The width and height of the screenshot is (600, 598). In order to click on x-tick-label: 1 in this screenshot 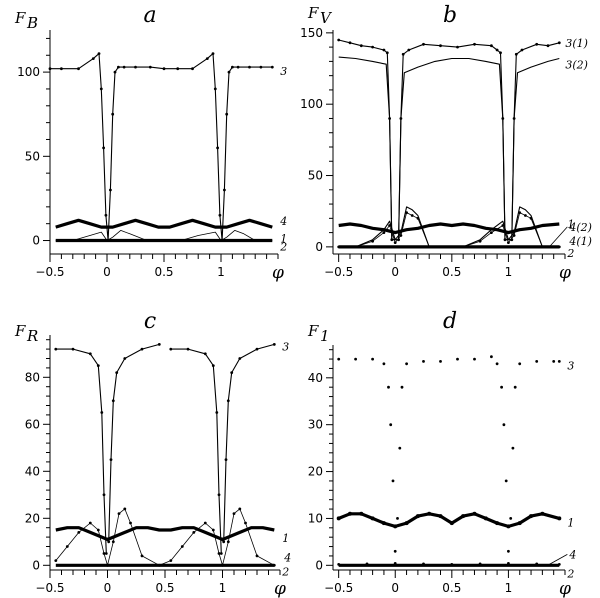, I will do `click(223, 588)`.